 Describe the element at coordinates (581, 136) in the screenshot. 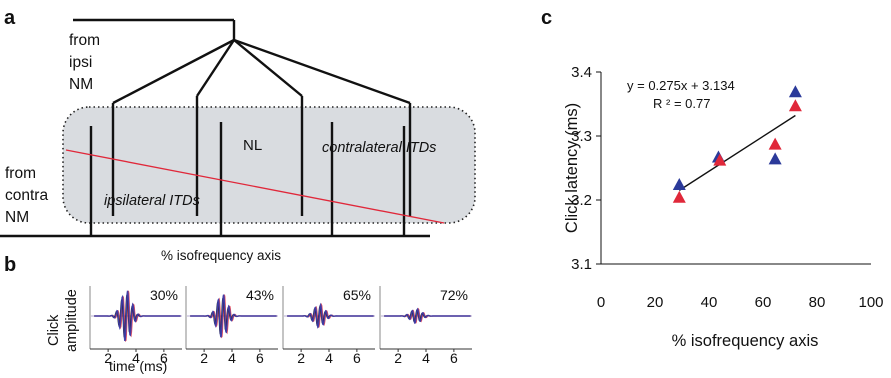

I see `y-tick-label: 3.3` at that location.